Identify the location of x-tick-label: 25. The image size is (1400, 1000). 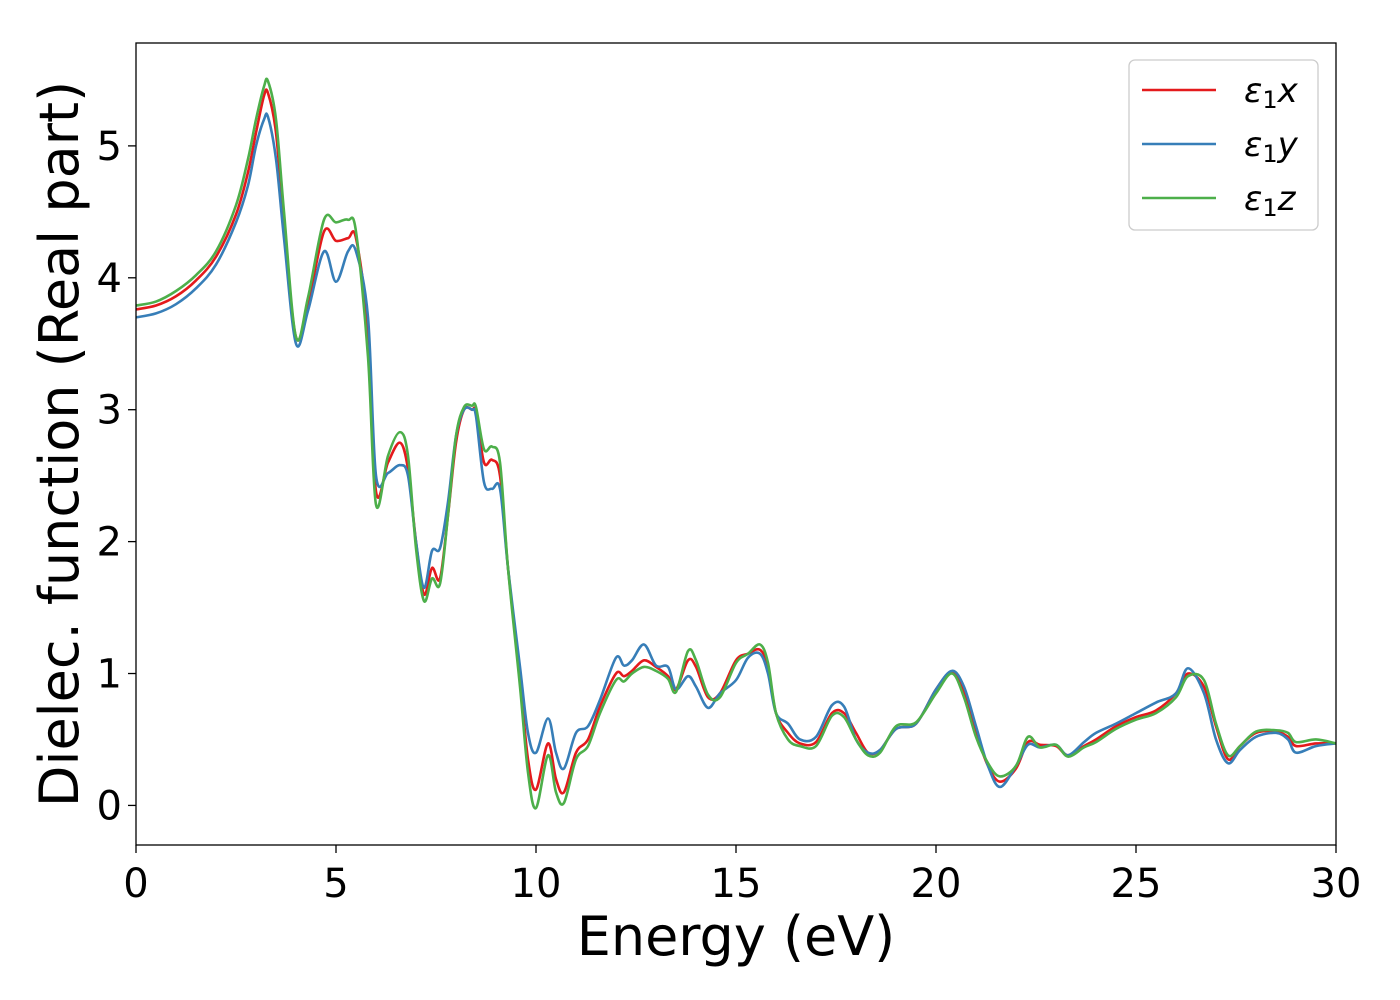
(1136, 884).